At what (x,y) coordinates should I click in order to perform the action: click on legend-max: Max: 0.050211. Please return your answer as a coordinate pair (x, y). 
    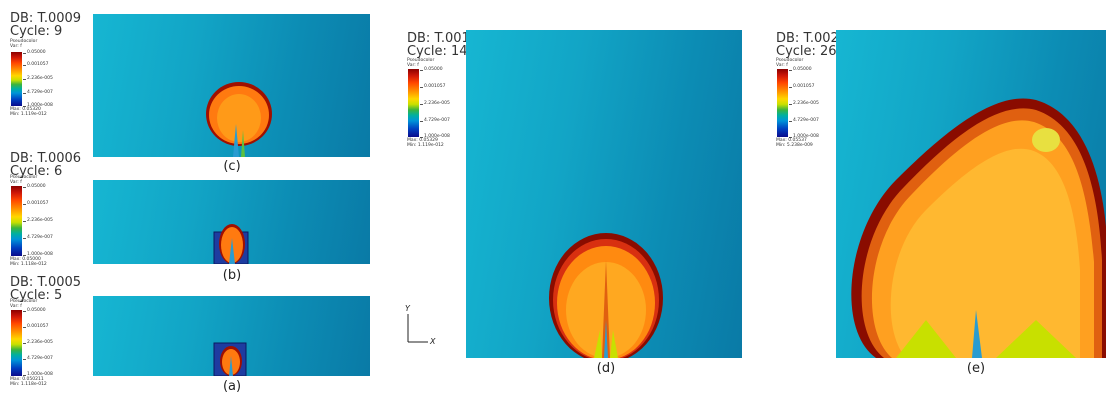
    Looking at the image, I should click on (27, 379).